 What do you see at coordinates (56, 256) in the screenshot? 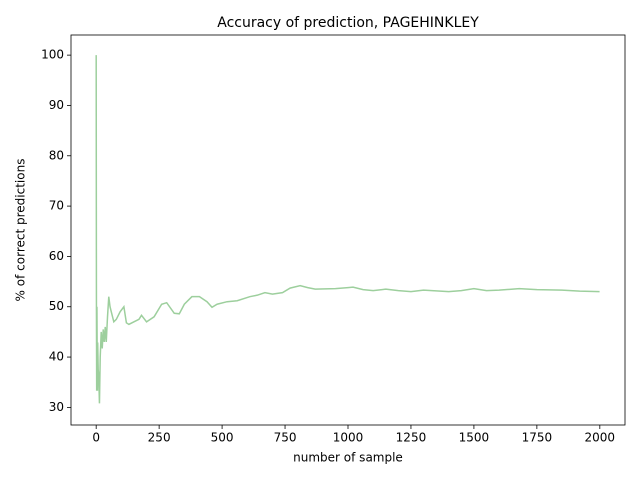
I see `y-tick-label: 60` at bounding box center [56, 256].